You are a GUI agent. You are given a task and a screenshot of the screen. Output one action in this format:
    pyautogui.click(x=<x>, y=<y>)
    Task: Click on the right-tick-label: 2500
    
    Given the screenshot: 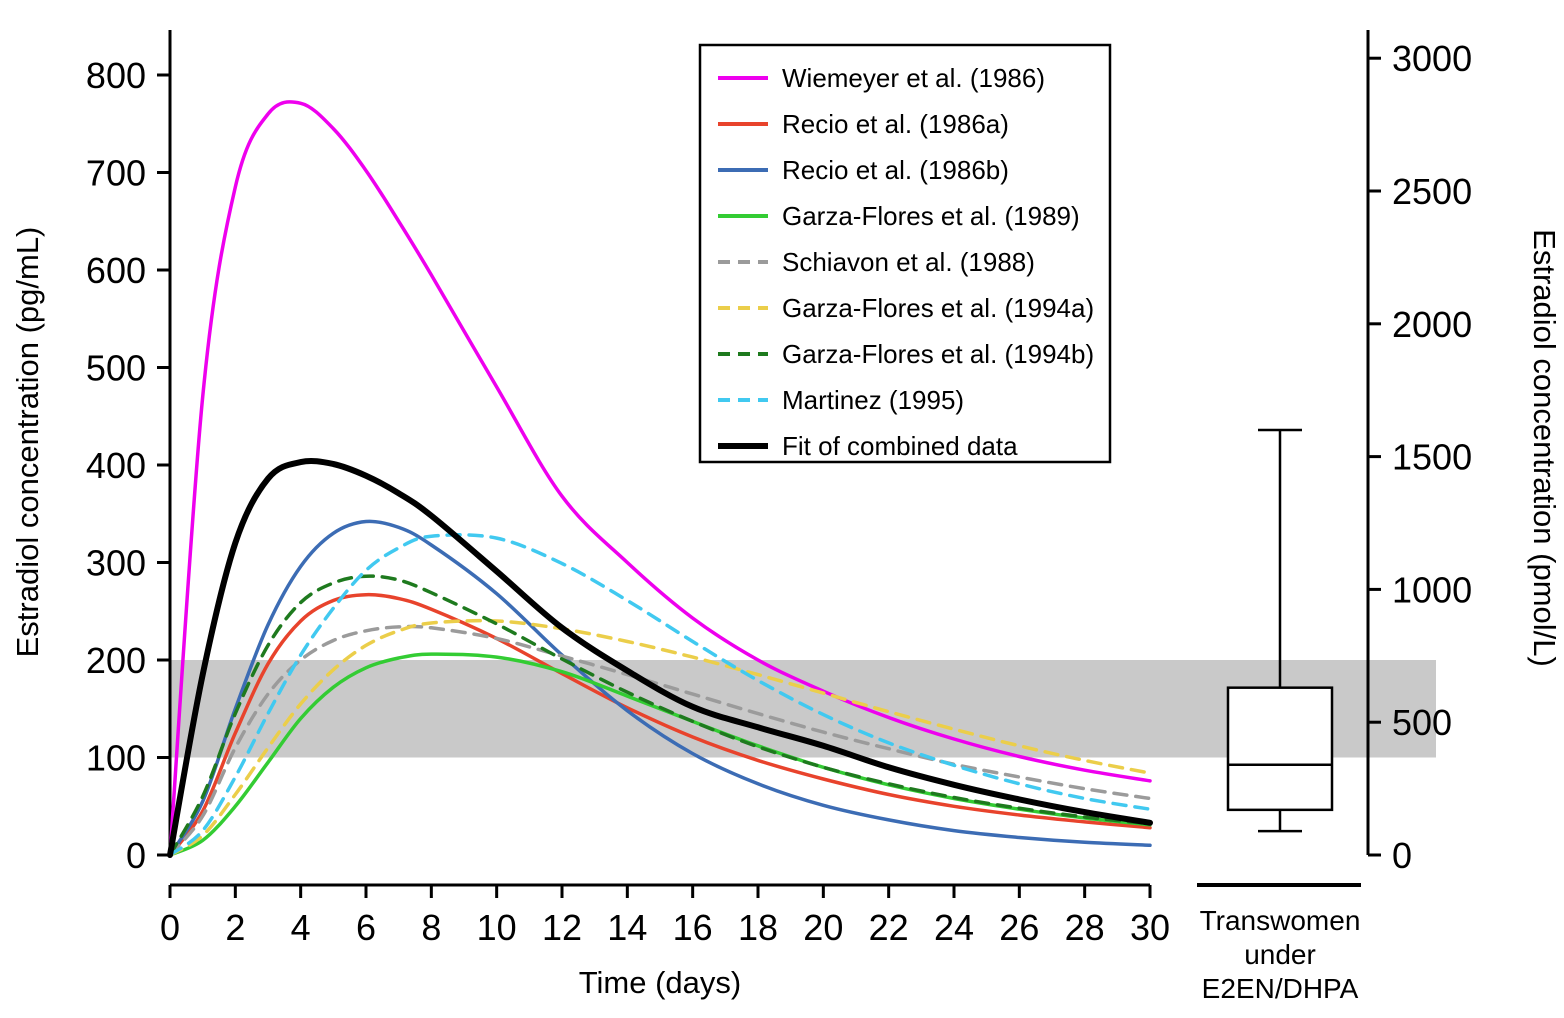 What is the action you would take?
    pyautogui.click(x=1432, y=191)
    